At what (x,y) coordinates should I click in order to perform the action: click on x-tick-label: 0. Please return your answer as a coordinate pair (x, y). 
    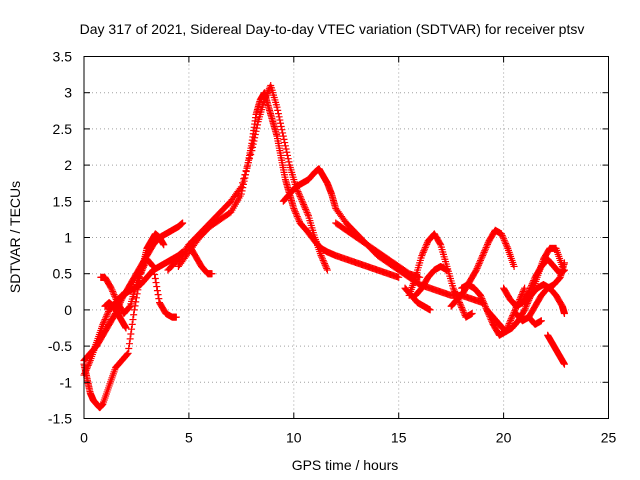
    Looking at the image, I should click on (84, 438).